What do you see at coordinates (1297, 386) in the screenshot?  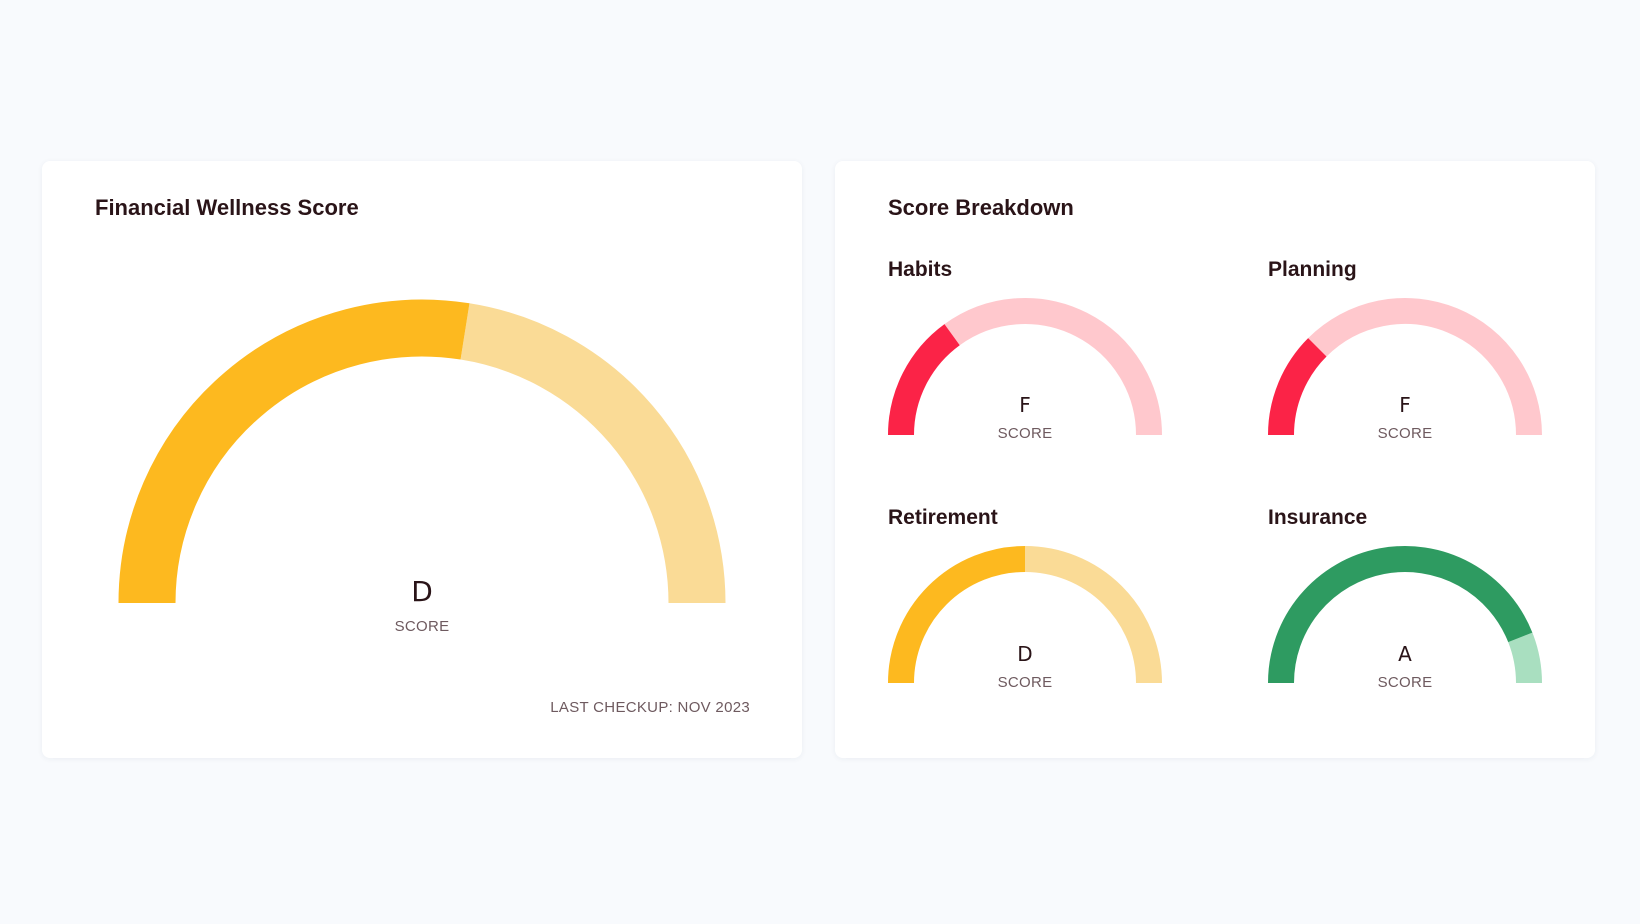 I see `planning-gauge-fill` at bounding box center [1297, 386].